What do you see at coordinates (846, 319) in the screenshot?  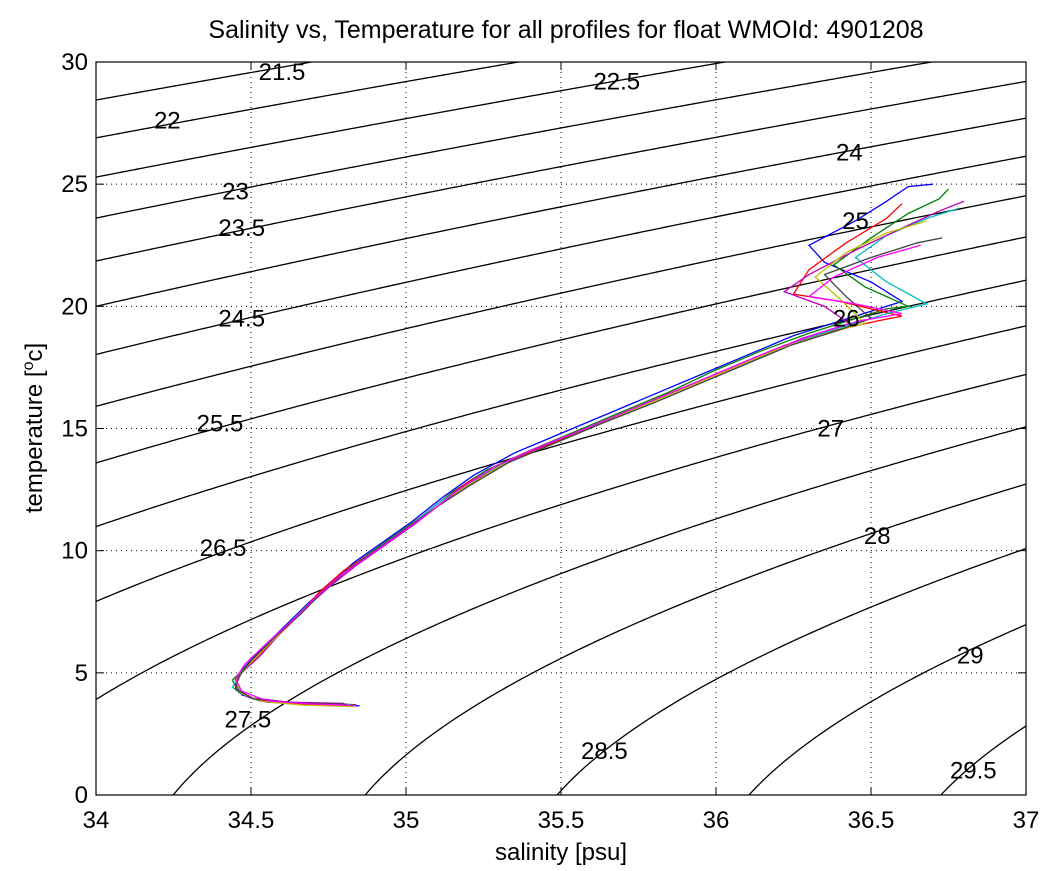 I see `contour-label: 26` at bounding box center [846, 319].